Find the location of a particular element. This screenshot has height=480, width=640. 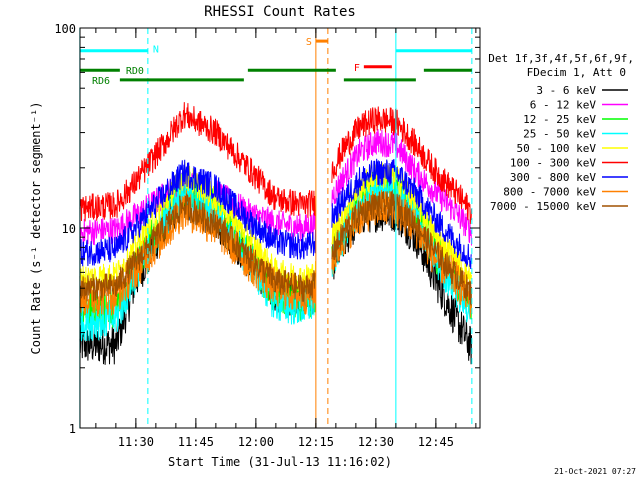

y-tick-label-2: 100 is located at coordinates (65, 29).